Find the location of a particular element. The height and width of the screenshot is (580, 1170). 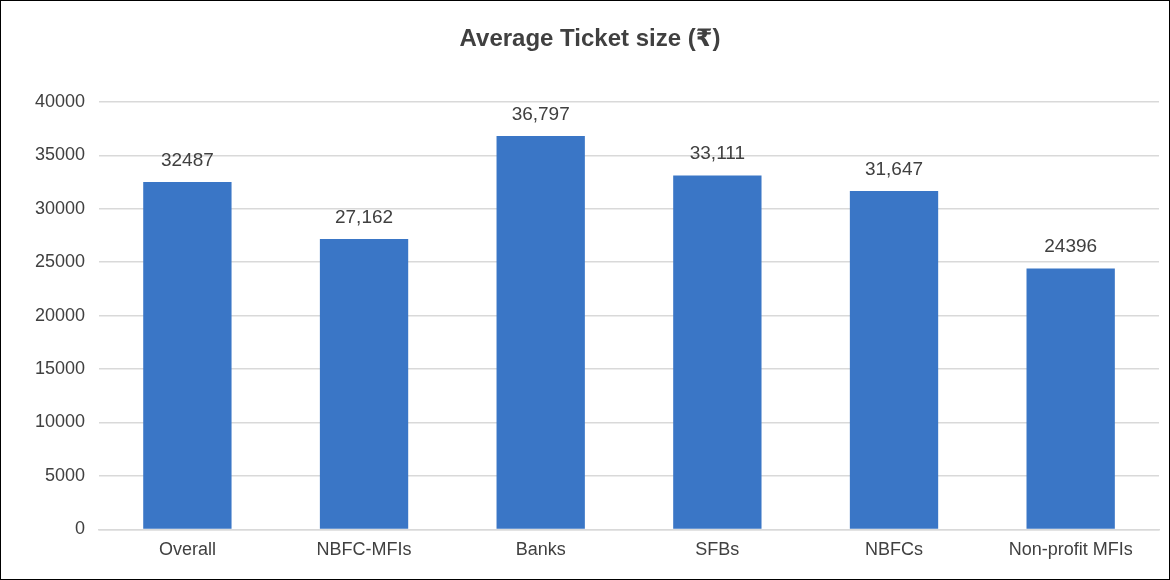

y-tick-label: 0 is located at coordinates (80, 528).